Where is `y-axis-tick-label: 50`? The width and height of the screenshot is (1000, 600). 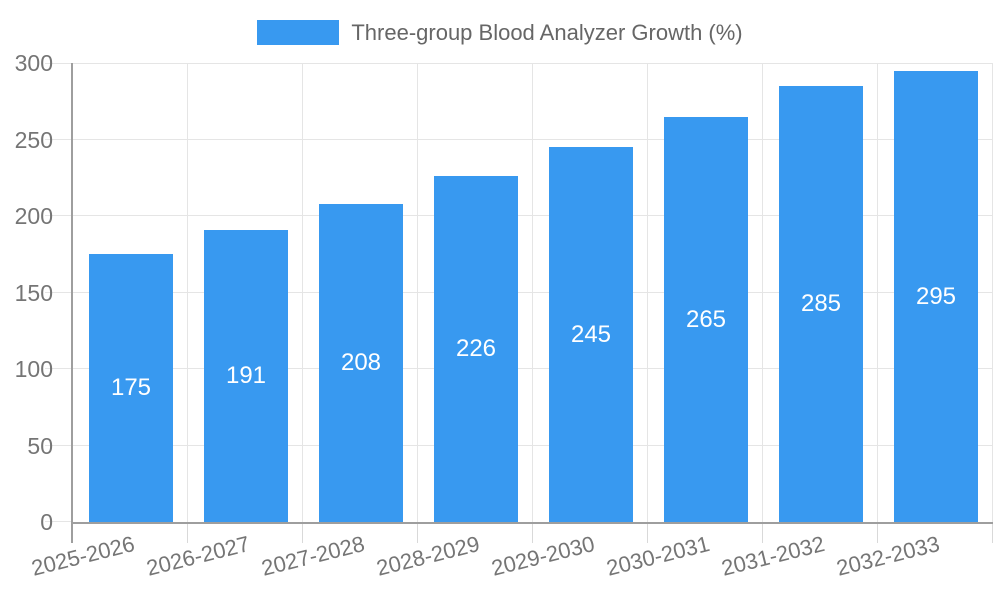
y-axis-tick-label: 50 is located at coordinates (40, 446).